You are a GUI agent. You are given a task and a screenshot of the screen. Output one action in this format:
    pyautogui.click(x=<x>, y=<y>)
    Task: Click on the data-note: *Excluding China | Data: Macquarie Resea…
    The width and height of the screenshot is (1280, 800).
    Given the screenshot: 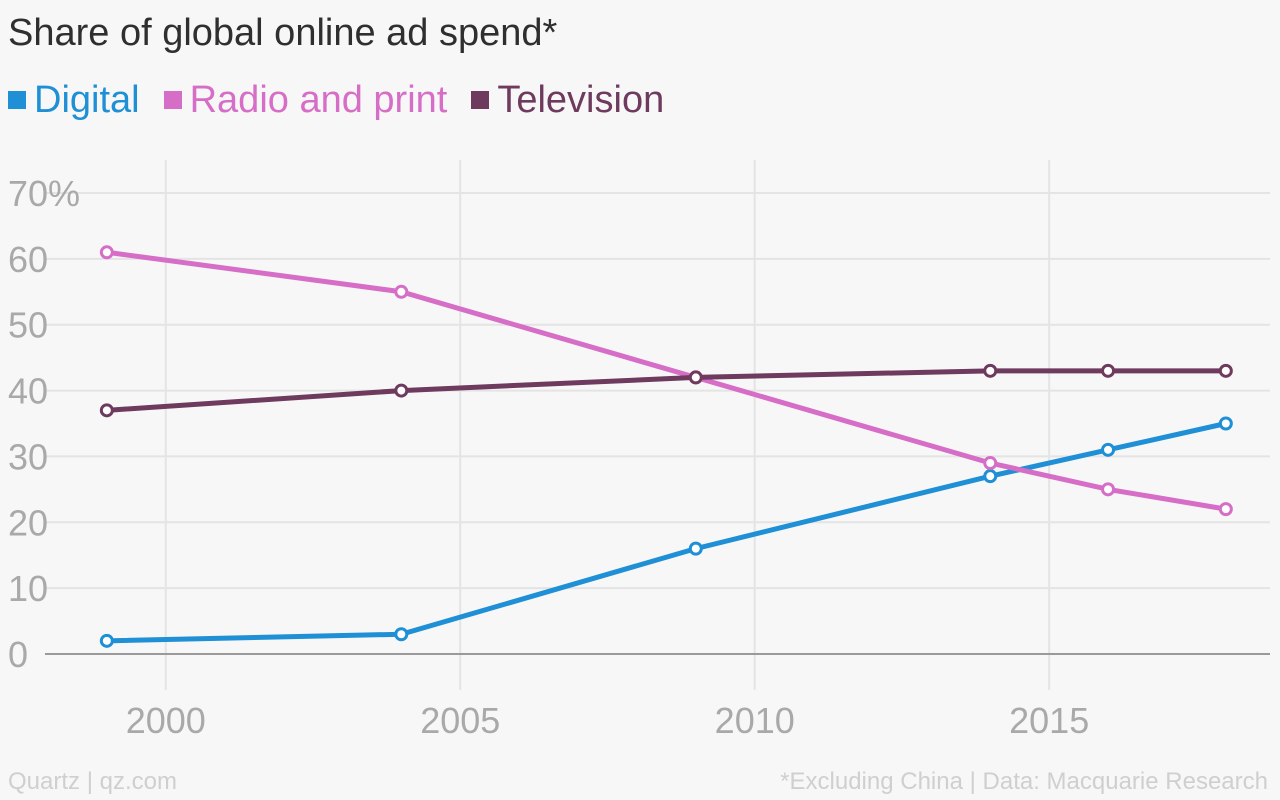 What is the action you would take?
    pyautogui.click(x=1024, y=781)
    